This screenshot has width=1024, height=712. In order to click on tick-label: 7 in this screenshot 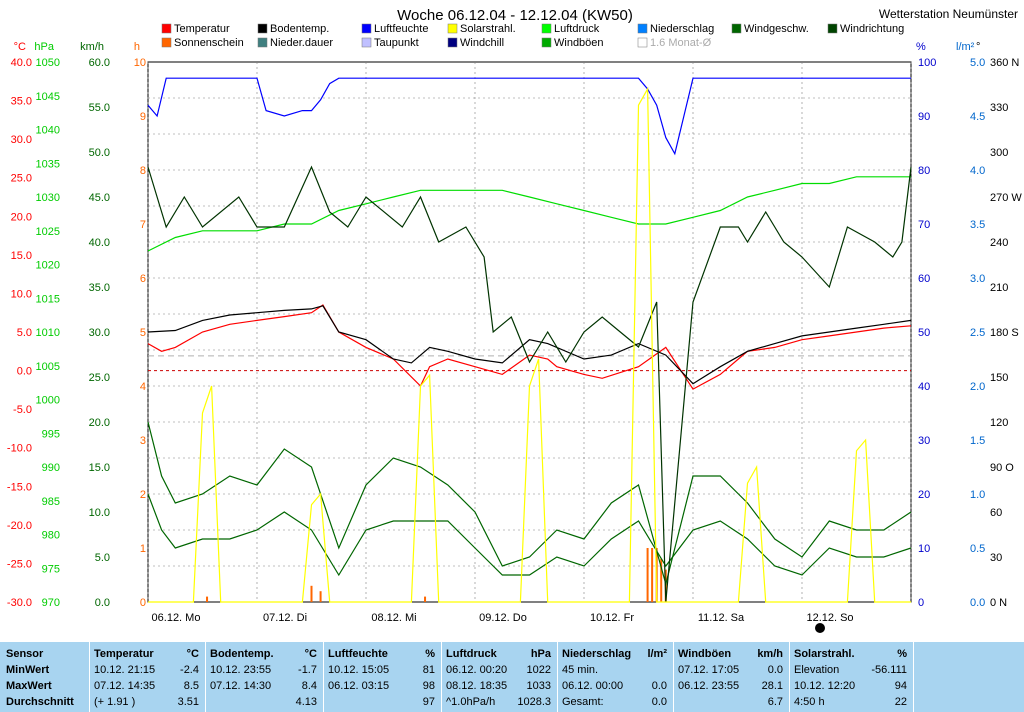, I will do `click(143, 225)`.